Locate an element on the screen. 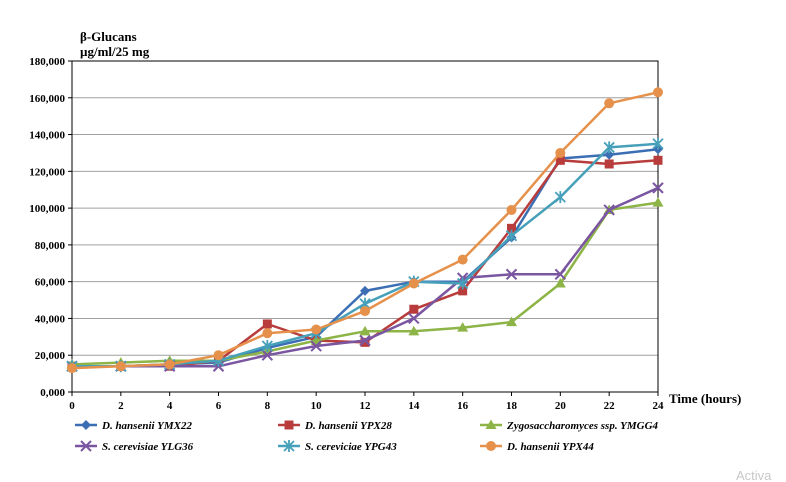  x-tick-label: 20 is located at coordinates (561, 406).